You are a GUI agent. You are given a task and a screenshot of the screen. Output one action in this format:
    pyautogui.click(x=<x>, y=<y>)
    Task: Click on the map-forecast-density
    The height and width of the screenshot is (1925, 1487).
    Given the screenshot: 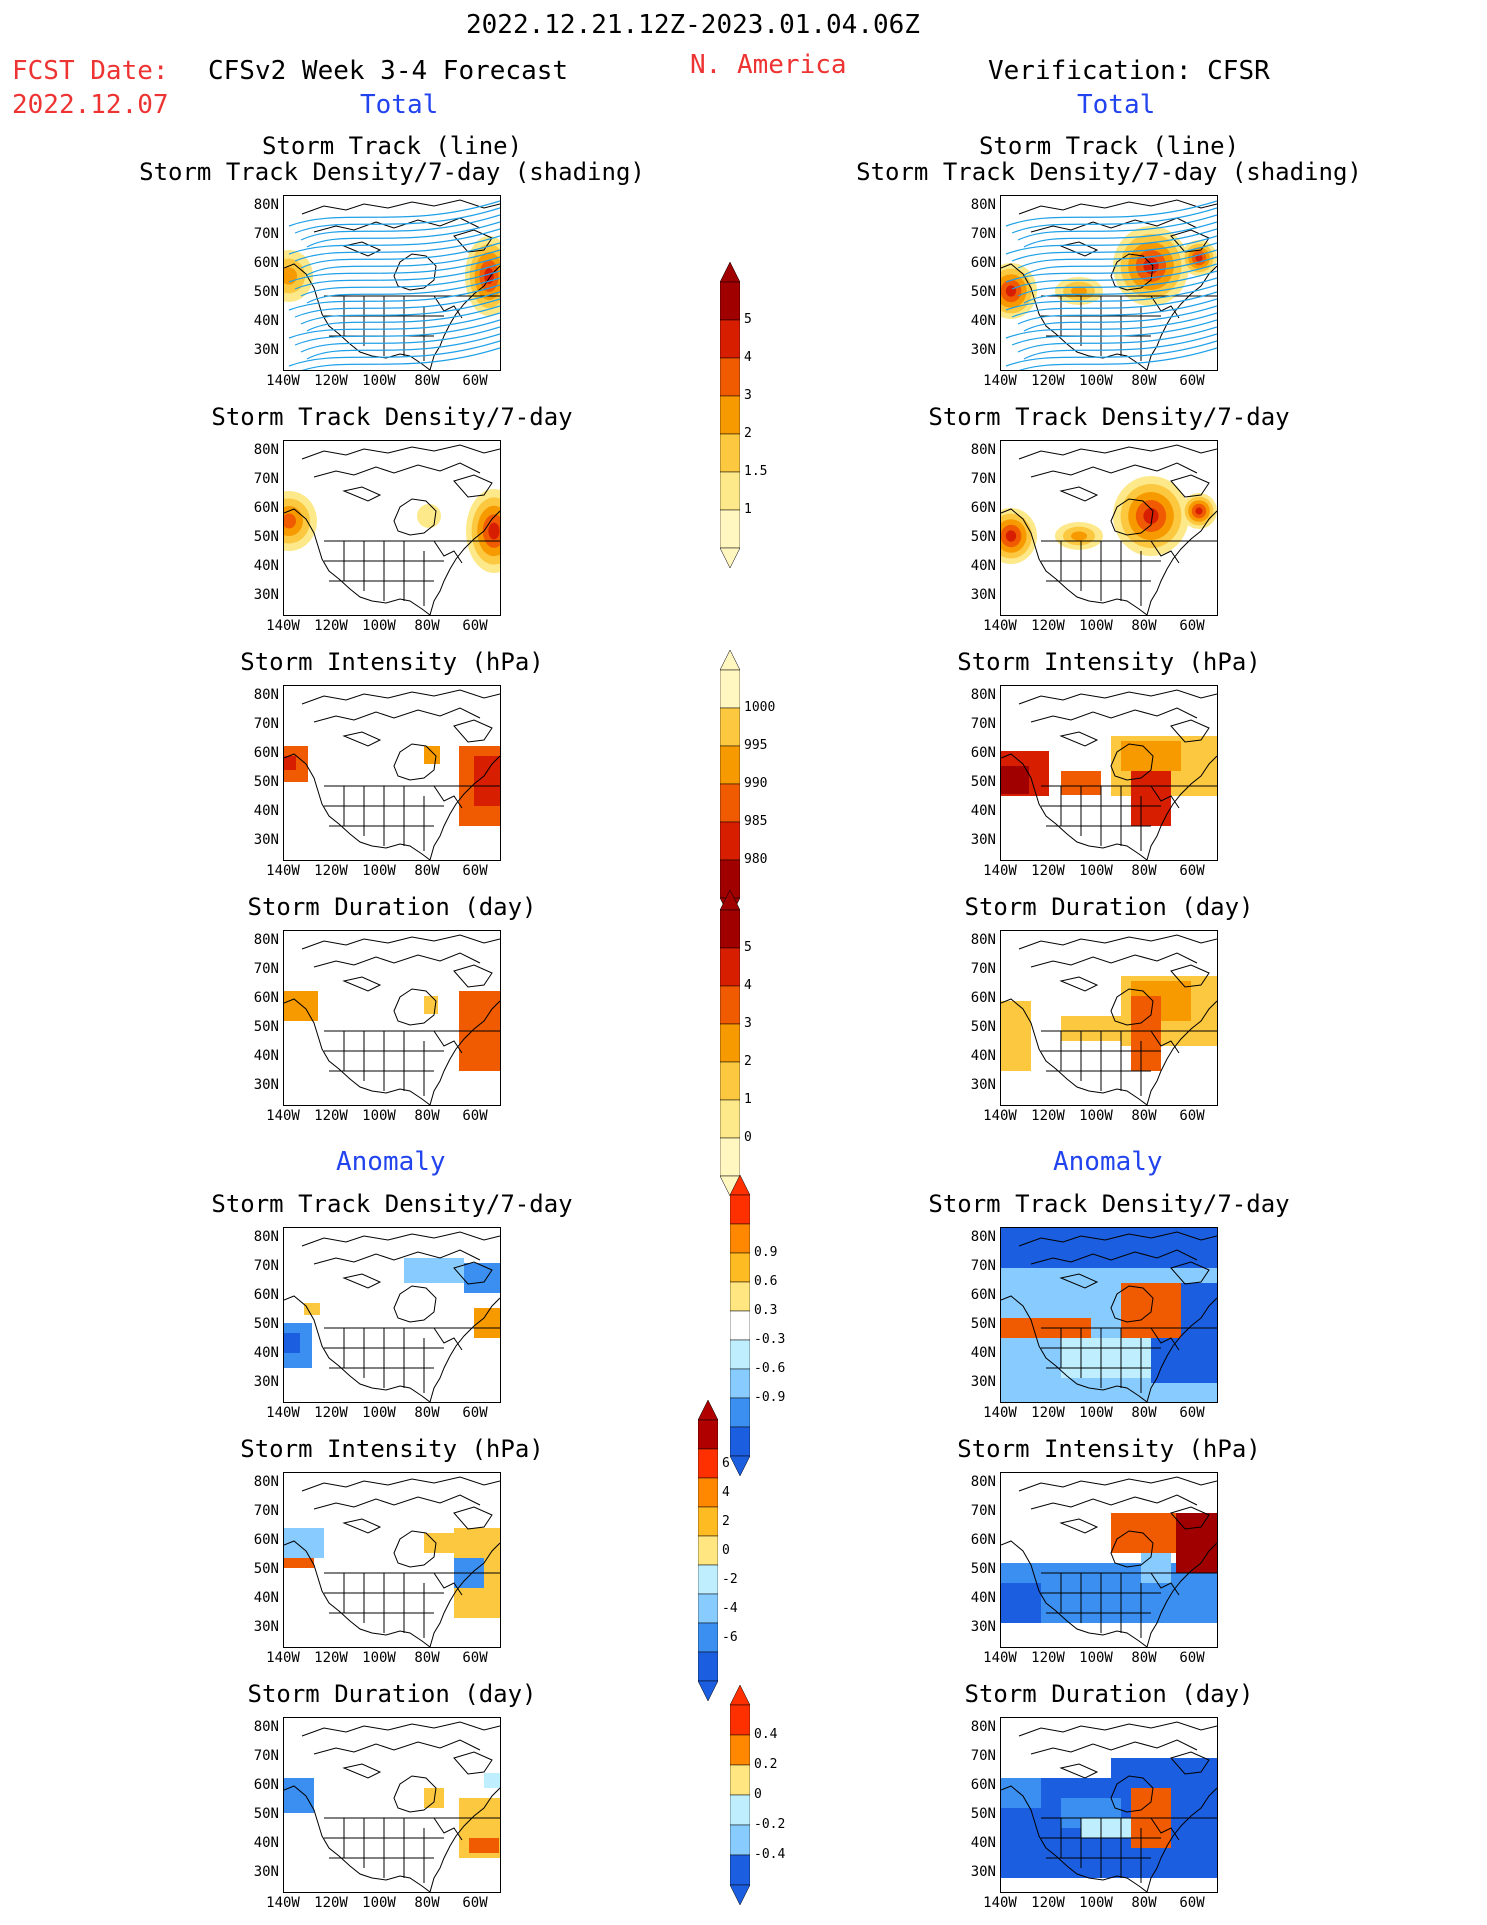 What is the action you would take?
    pyautogui.click(x=392, y=528)
    